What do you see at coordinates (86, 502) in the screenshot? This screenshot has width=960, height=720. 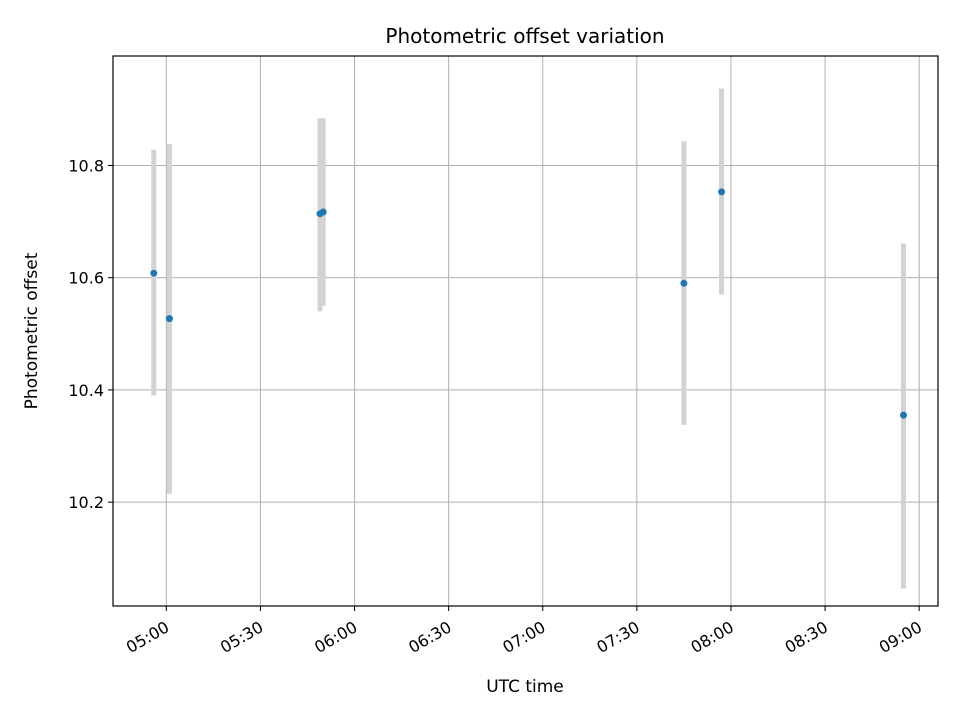 I see `y-tick-label: 10.2` at bounding box center [86, 502].